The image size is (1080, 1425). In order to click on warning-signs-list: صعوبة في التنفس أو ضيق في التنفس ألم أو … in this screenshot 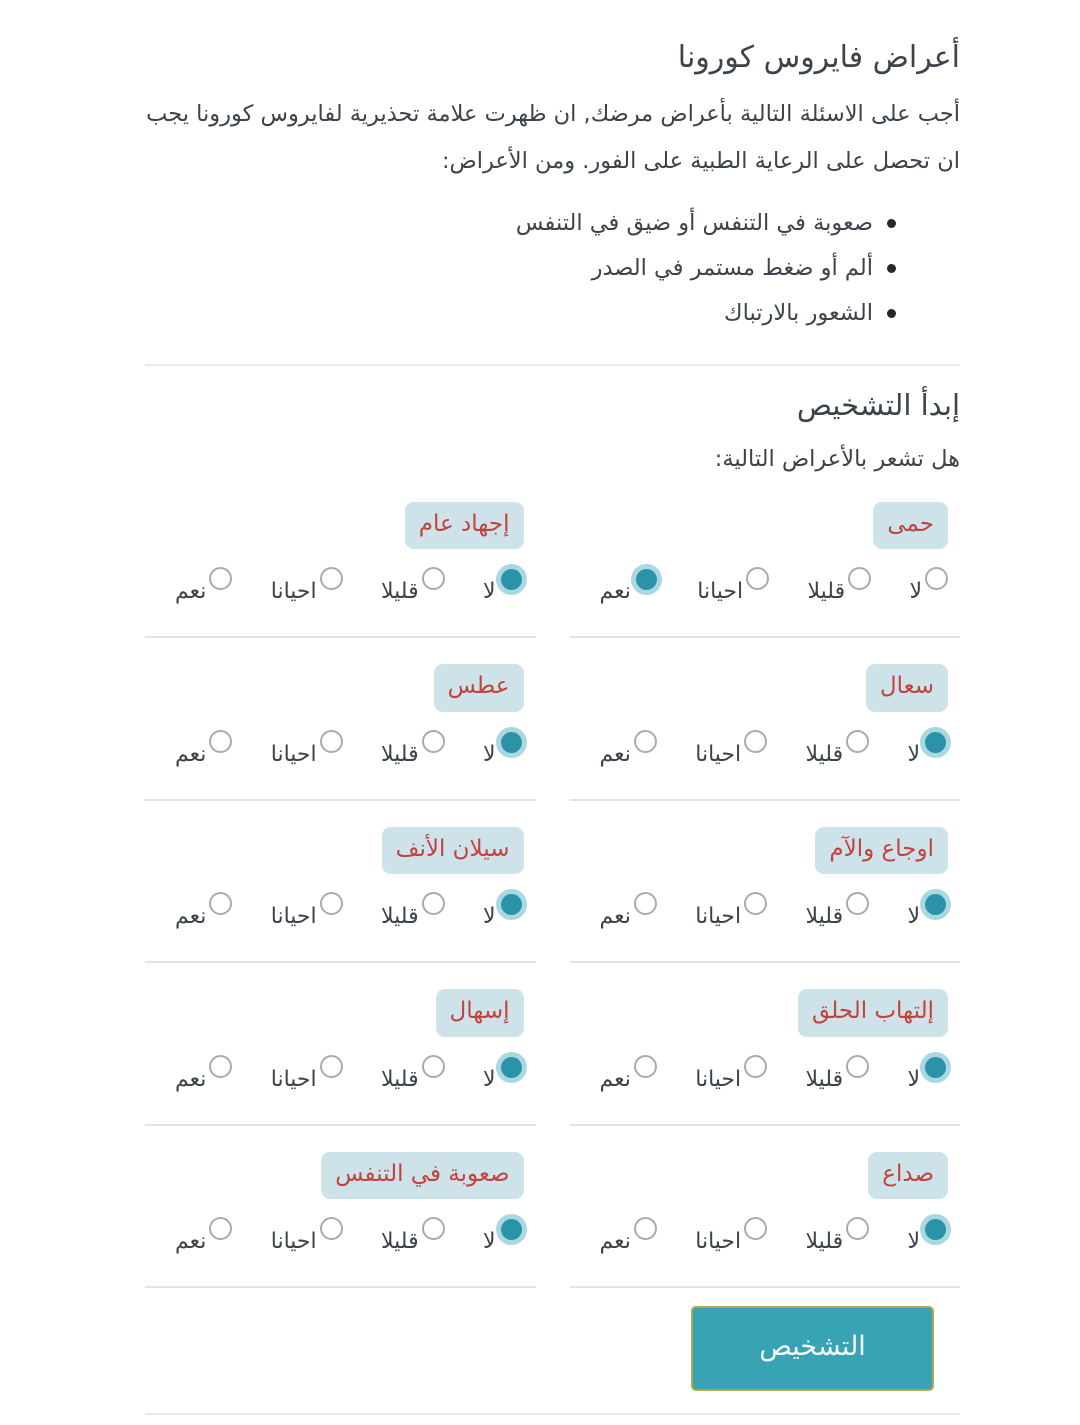, I will do `click(520, 268)`.